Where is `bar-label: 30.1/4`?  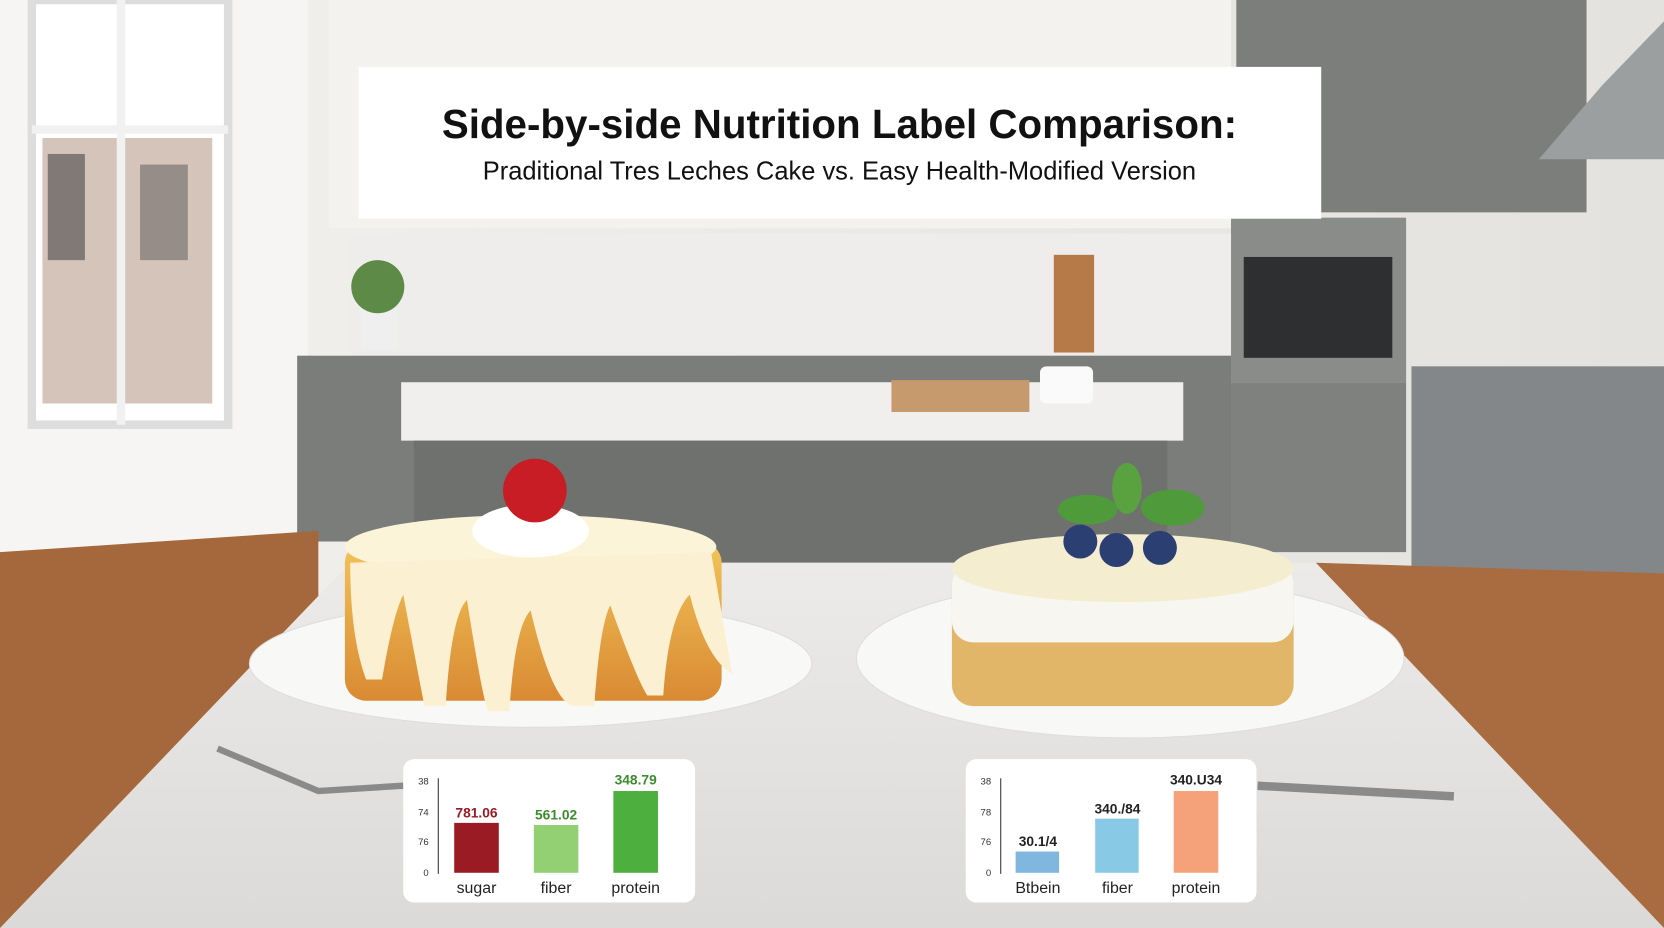 bar-label: 30.1/4 is located at coordinates (1038, 841).